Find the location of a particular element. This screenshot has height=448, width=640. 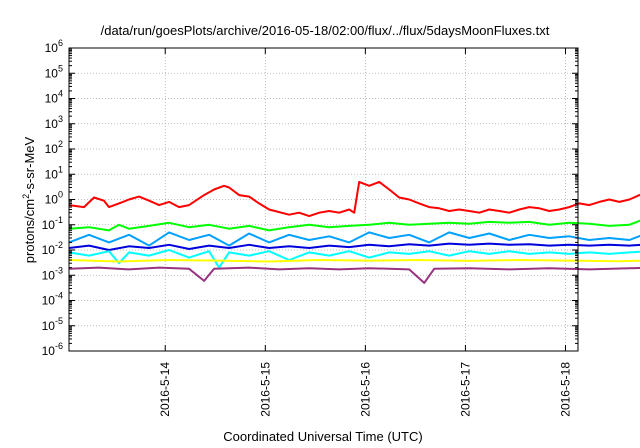

x-tick-label: 2016-5-16 is located at coordinates (365, 389).